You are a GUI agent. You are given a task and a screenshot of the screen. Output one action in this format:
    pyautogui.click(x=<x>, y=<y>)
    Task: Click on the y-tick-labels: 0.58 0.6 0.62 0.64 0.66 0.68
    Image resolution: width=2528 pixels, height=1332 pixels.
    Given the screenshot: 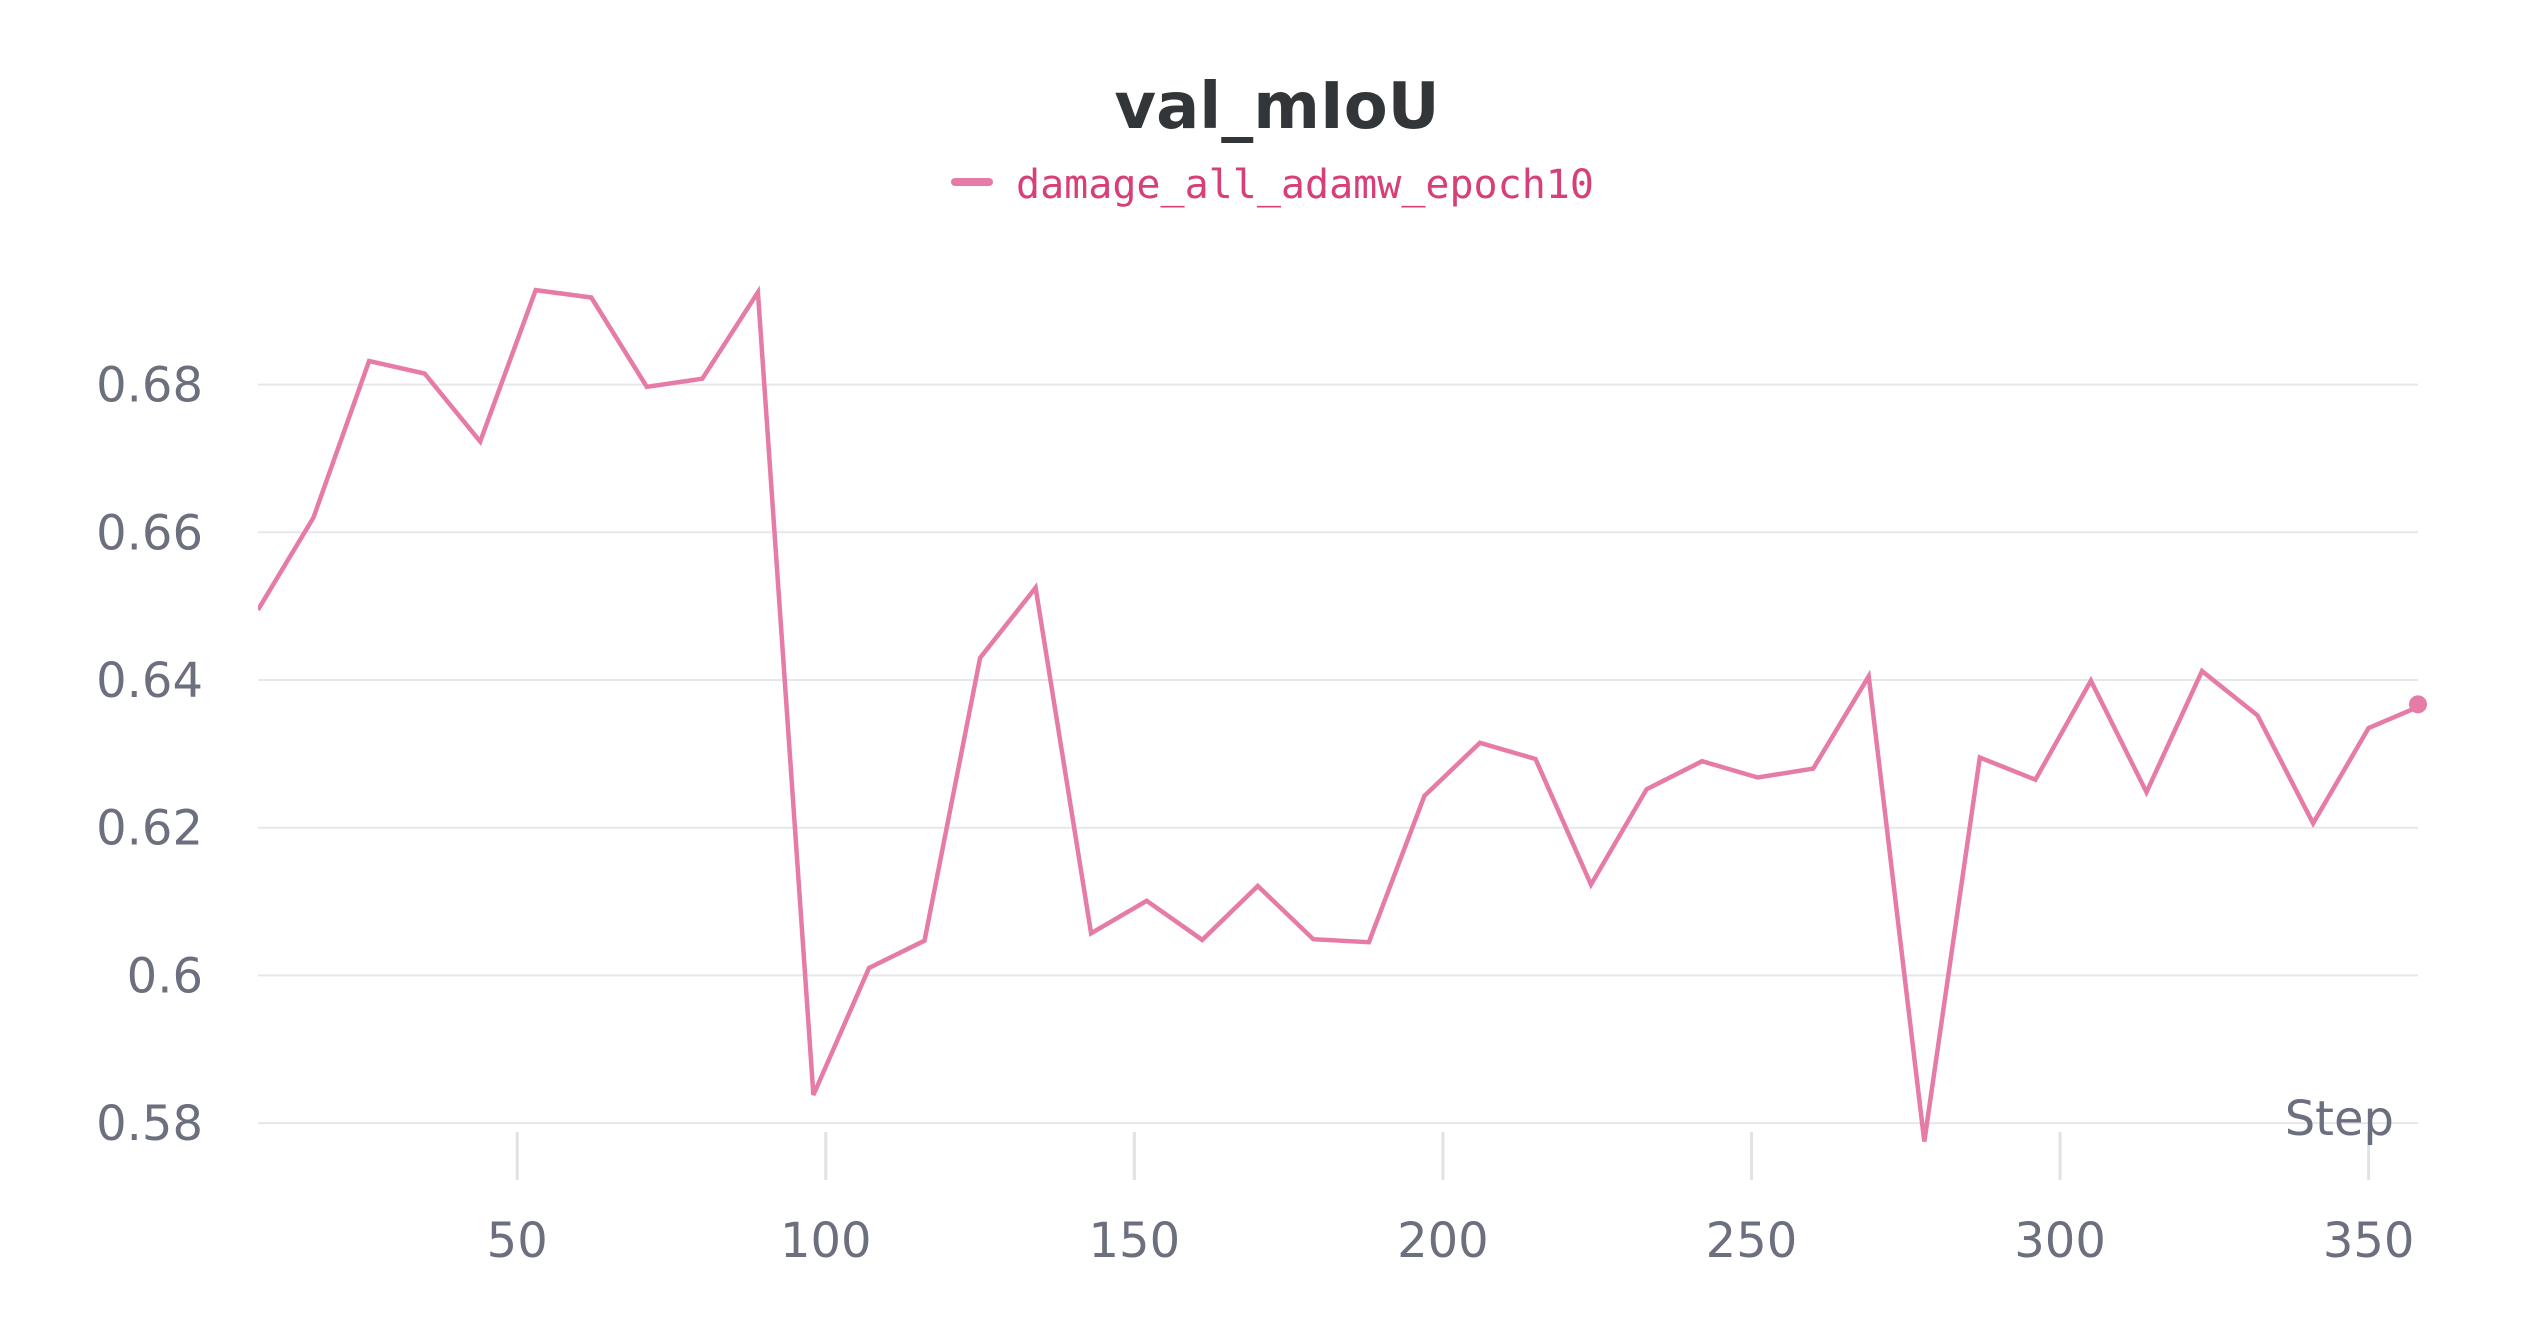 What is the action you would take?
    pyautogui.click(x=149, y=755)
    